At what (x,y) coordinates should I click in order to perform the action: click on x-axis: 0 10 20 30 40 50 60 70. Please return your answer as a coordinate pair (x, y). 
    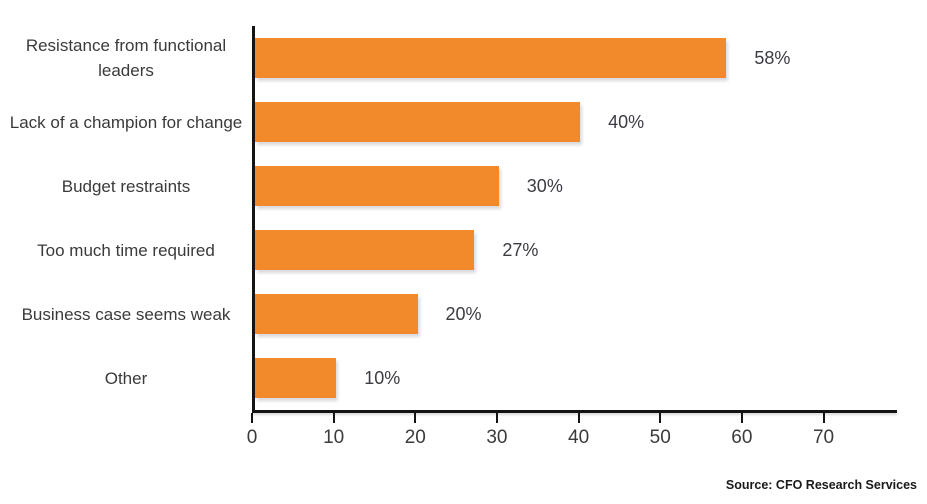
    Looking at the image, I should click on (572, 437).